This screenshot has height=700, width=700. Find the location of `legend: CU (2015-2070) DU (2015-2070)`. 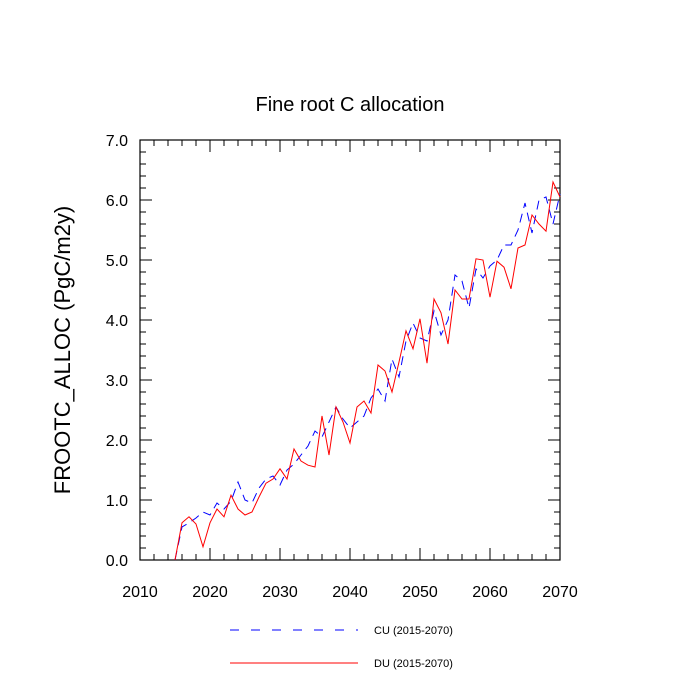

legend: CU (2015-2070) DU (2015-2070) is located at coordinates (341, 647).